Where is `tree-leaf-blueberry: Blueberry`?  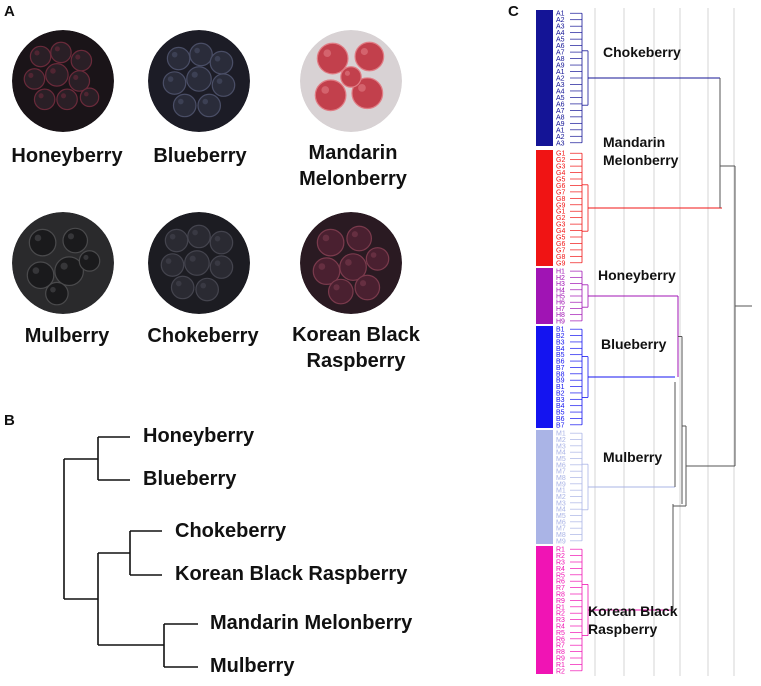
tree-leaf-blueberry: Blueberry is located at coordinates (190, 479).